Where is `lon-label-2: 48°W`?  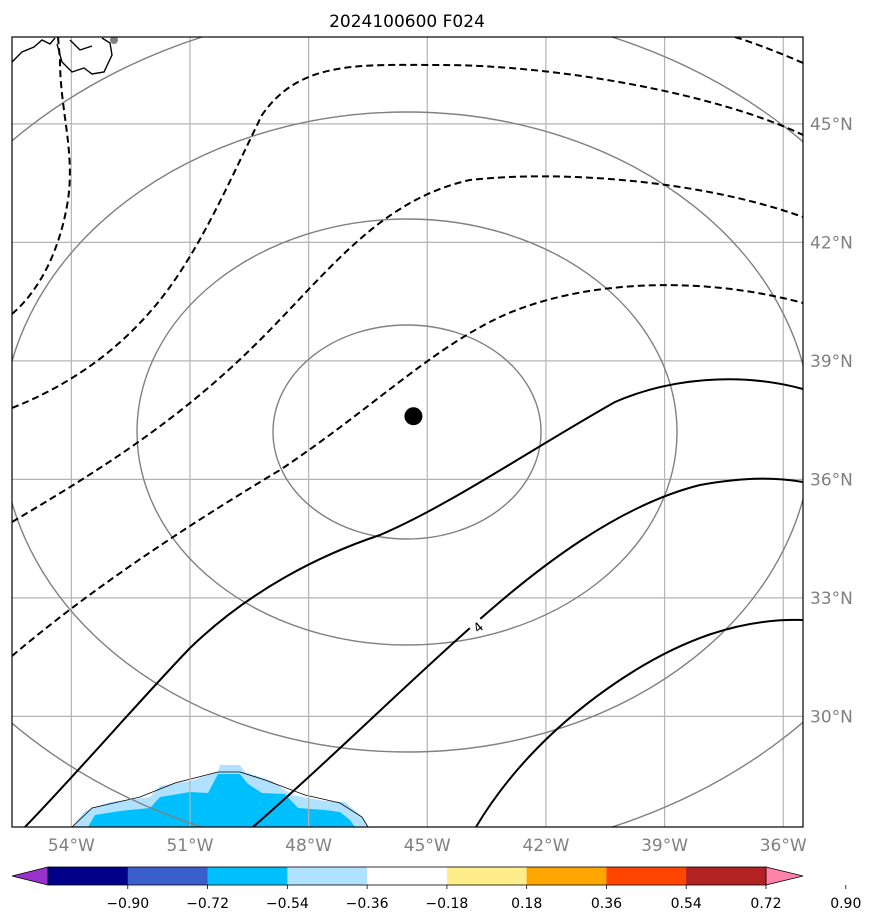 lon-label-2: 48°W is located at coordinates (308, 846).